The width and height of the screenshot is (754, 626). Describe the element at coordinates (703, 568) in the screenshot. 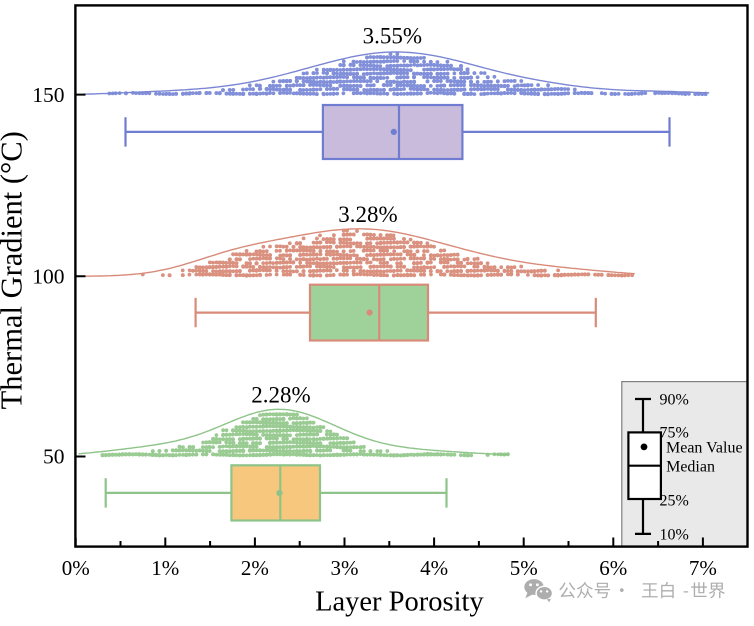

I see `svg-text: 7%` at that location.